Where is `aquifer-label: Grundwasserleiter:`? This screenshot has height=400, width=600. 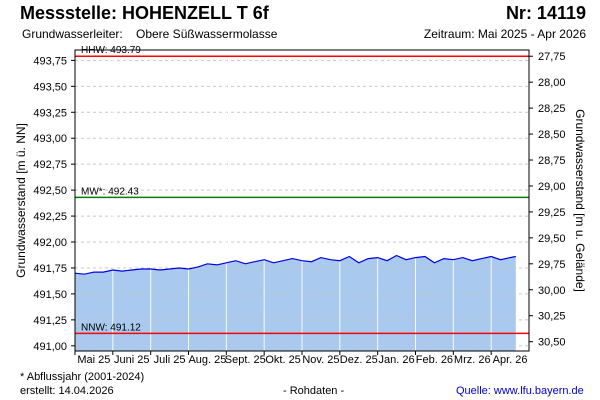 aquifer-label: Grundwasserleiter: is located at coordinates (72, 34).